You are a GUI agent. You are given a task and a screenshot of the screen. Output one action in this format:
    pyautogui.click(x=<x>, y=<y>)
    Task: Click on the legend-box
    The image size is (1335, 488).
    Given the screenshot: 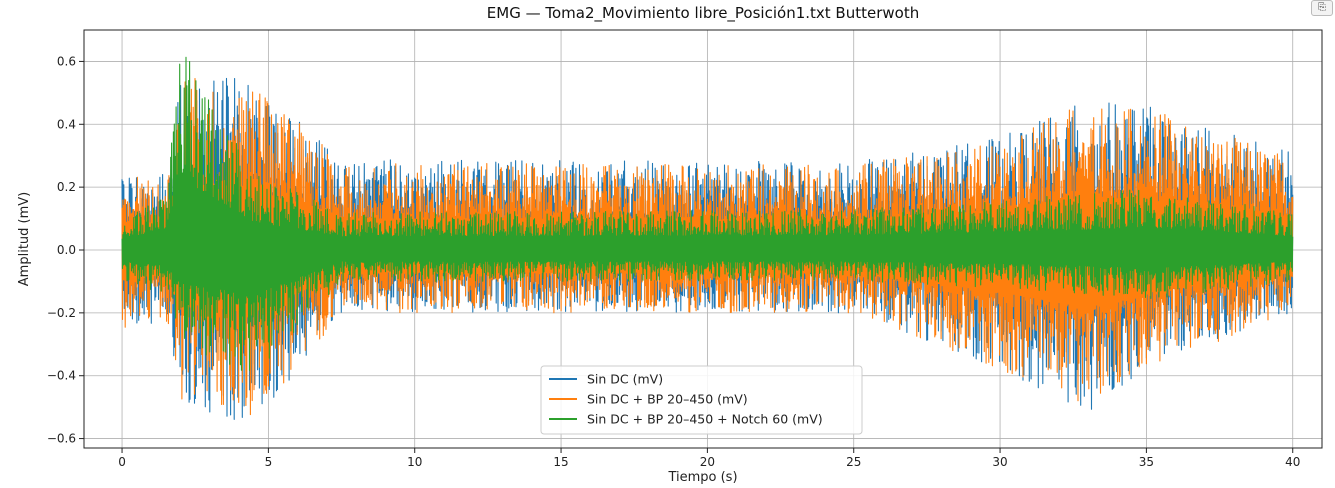 What is the action you would take?
    pyautogui.click(x=701, y=400)
    